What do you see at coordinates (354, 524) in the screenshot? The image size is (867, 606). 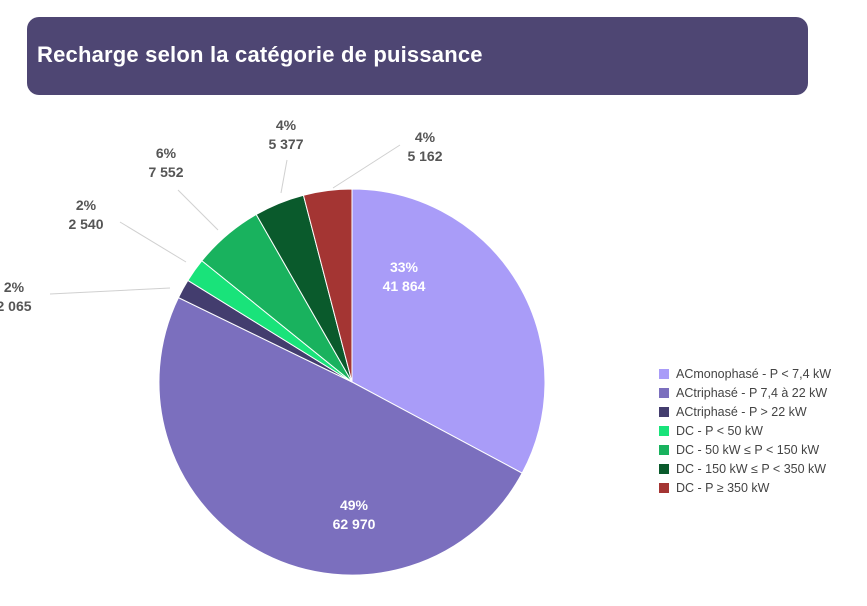 I see `slice-data-label: 62 970` at bounding box center [354, 524].